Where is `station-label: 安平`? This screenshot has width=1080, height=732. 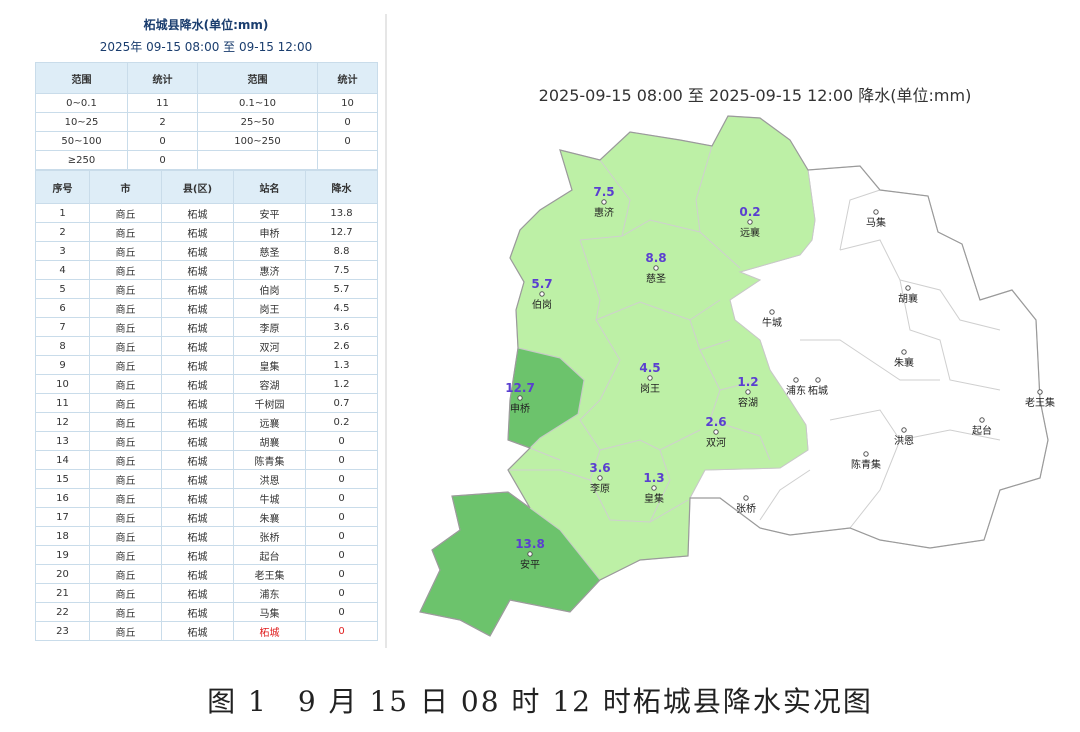 station-label: 安平 is located at coordinates (530, 564).